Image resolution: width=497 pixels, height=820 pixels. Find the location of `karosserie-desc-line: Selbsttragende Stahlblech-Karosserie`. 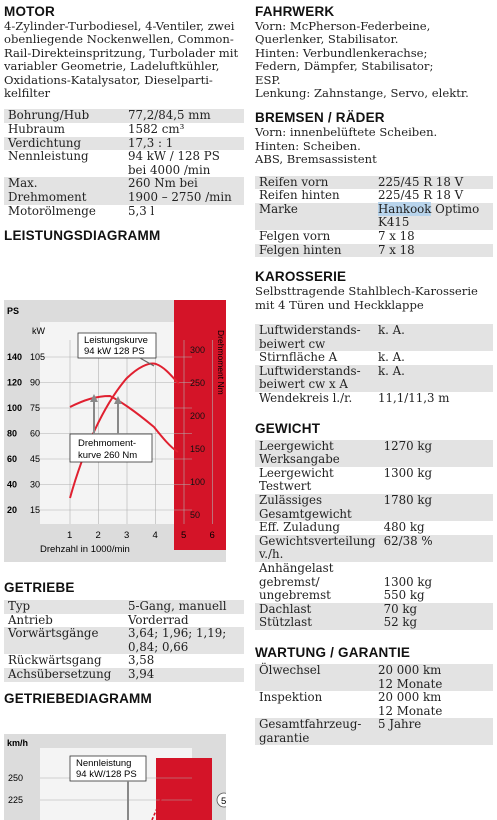

karosserie-desc-line: Selbsttragende Stahlblech-Karosserie is located at coordinates (366, 291).